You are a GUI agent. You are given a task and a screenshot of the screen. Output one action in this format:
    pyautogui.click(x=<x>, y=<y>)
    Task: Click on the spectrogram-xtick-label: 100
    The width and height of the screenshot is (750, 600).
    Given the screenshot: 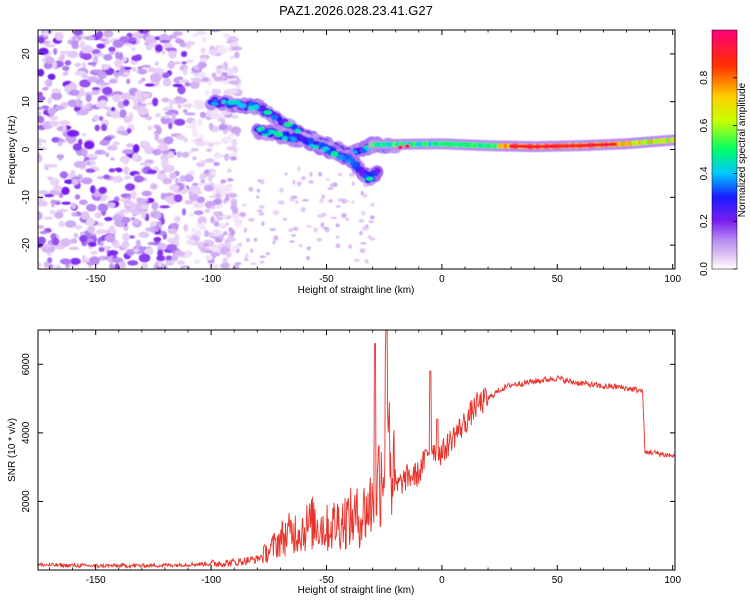 What is the action you would take?
    pyautogui.click(x=672, y=279)
    